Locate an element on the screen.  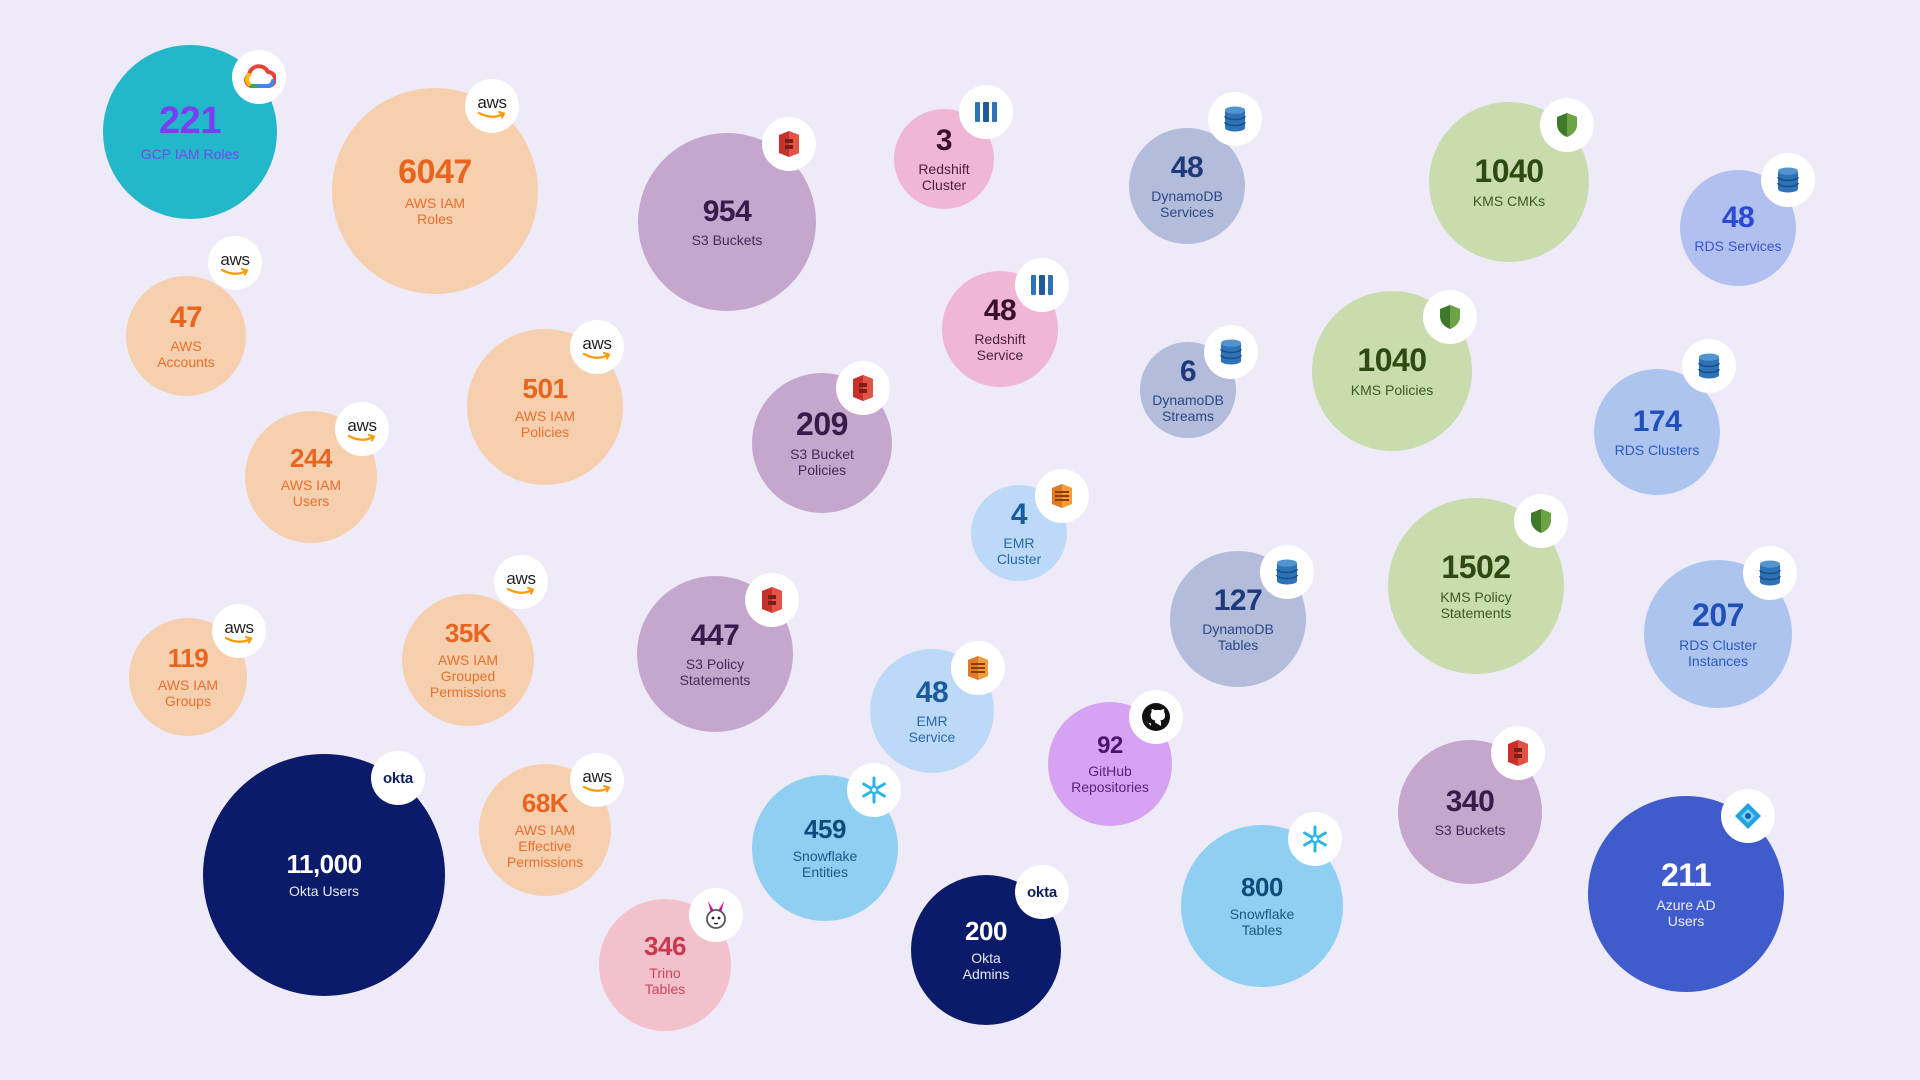
bubble-value: 1040 is located at coordinates (1509, 171).